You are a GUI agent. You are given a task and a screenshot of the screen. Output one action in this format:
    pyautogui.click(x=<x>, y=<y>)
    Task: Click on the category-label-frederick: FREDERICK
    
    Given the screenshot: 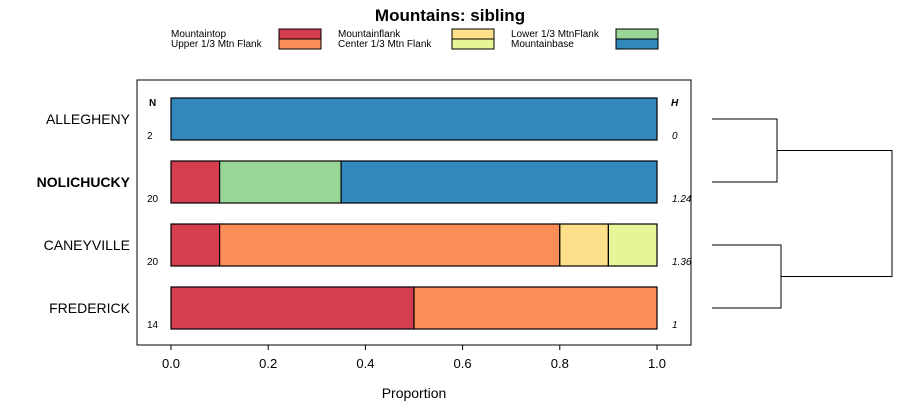 What is the action you would take?
    pyautogui.click(x=90, y=308)
    